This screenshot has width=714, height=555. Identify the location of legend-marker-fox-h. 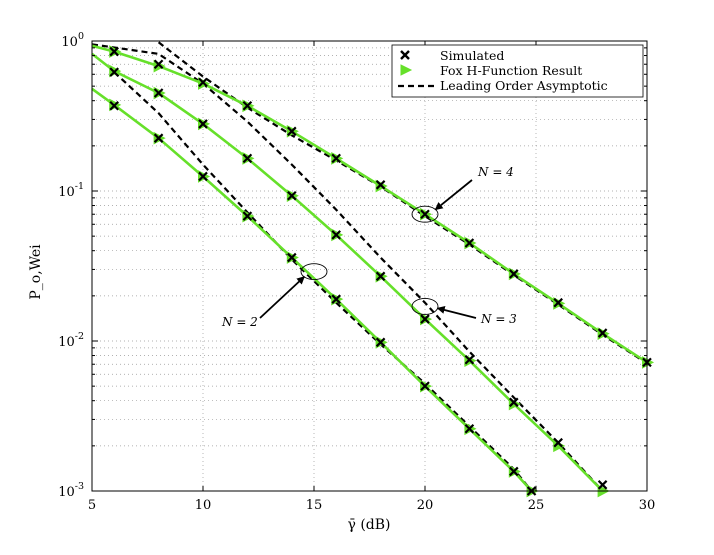
(406, 70).